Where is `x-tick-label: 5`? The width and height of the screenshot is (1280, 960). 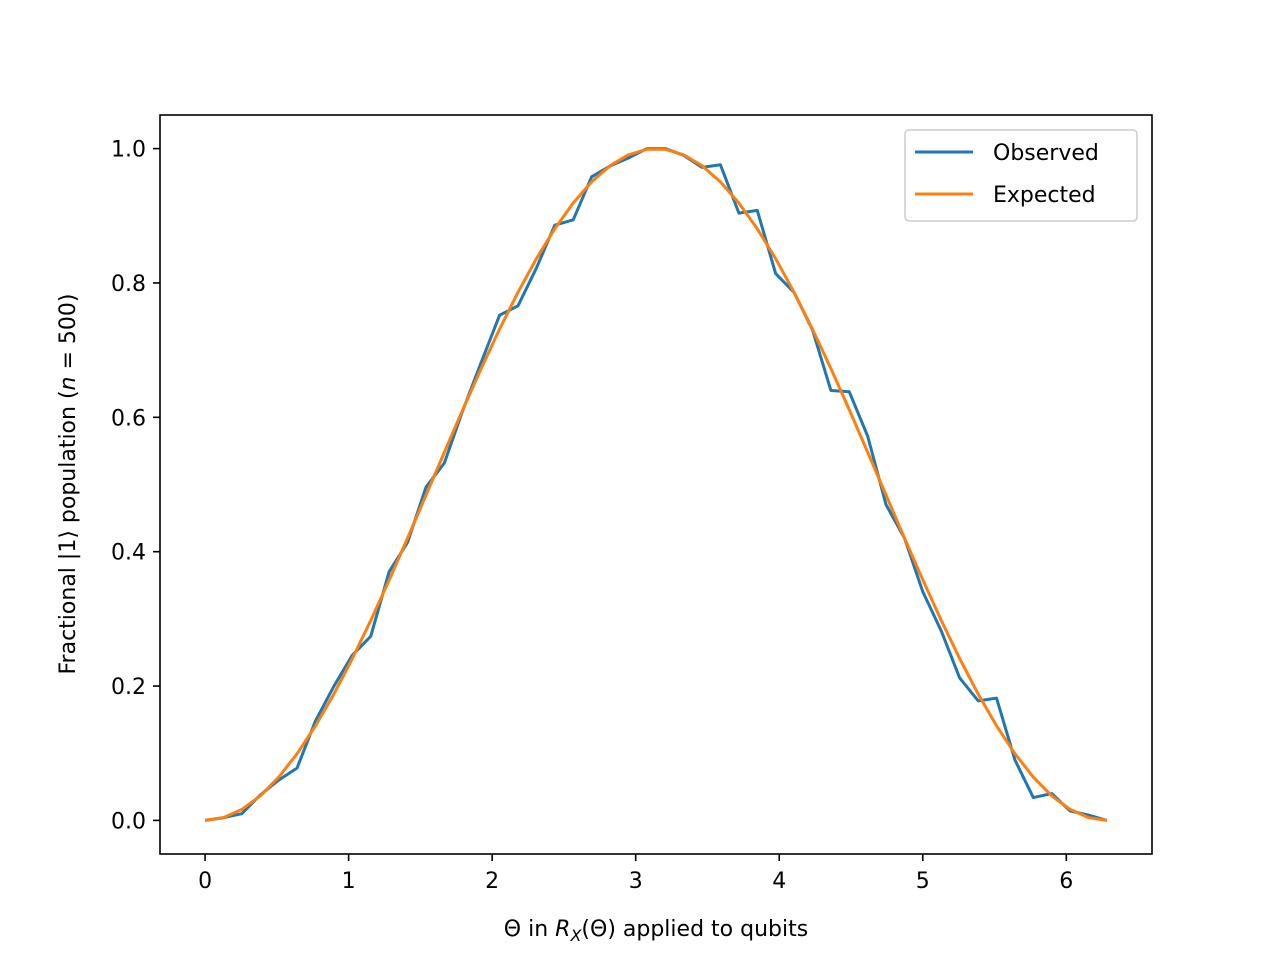
x-tick-label: 5 is located at coordinates (923, 881).